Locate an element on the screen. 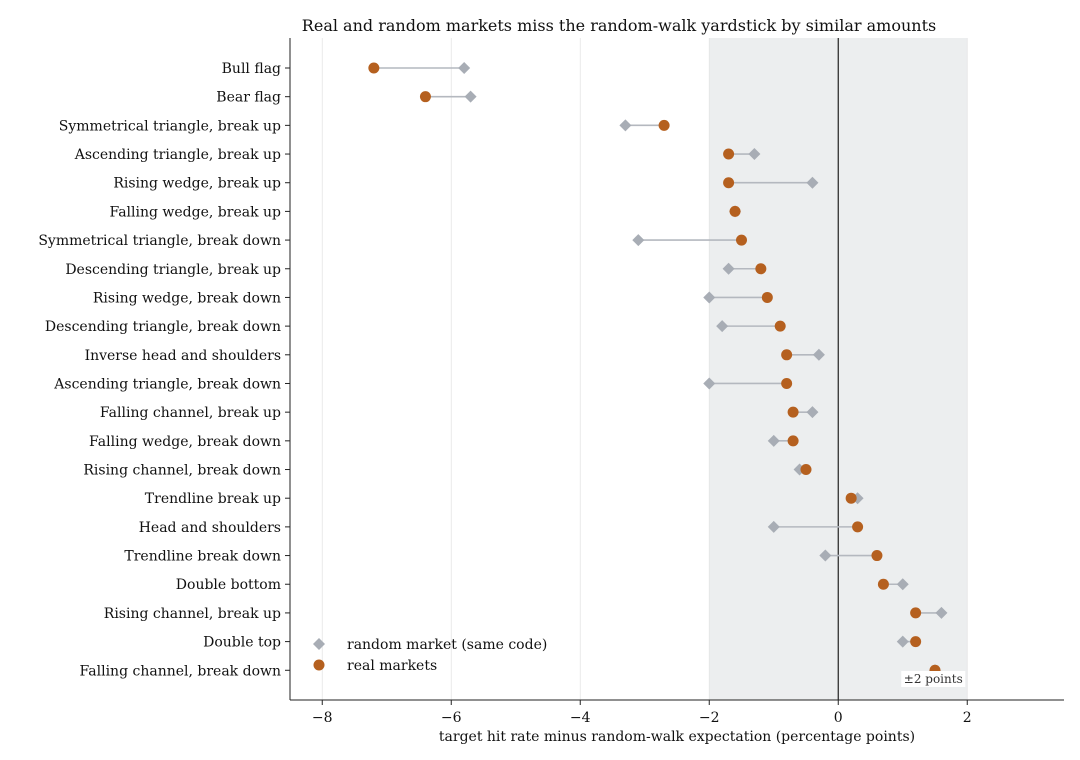 This screenshot has width=1080, height=760. x-ticks: −8 −6 −4 −2 0 2 is located at coordinates (642, 713).